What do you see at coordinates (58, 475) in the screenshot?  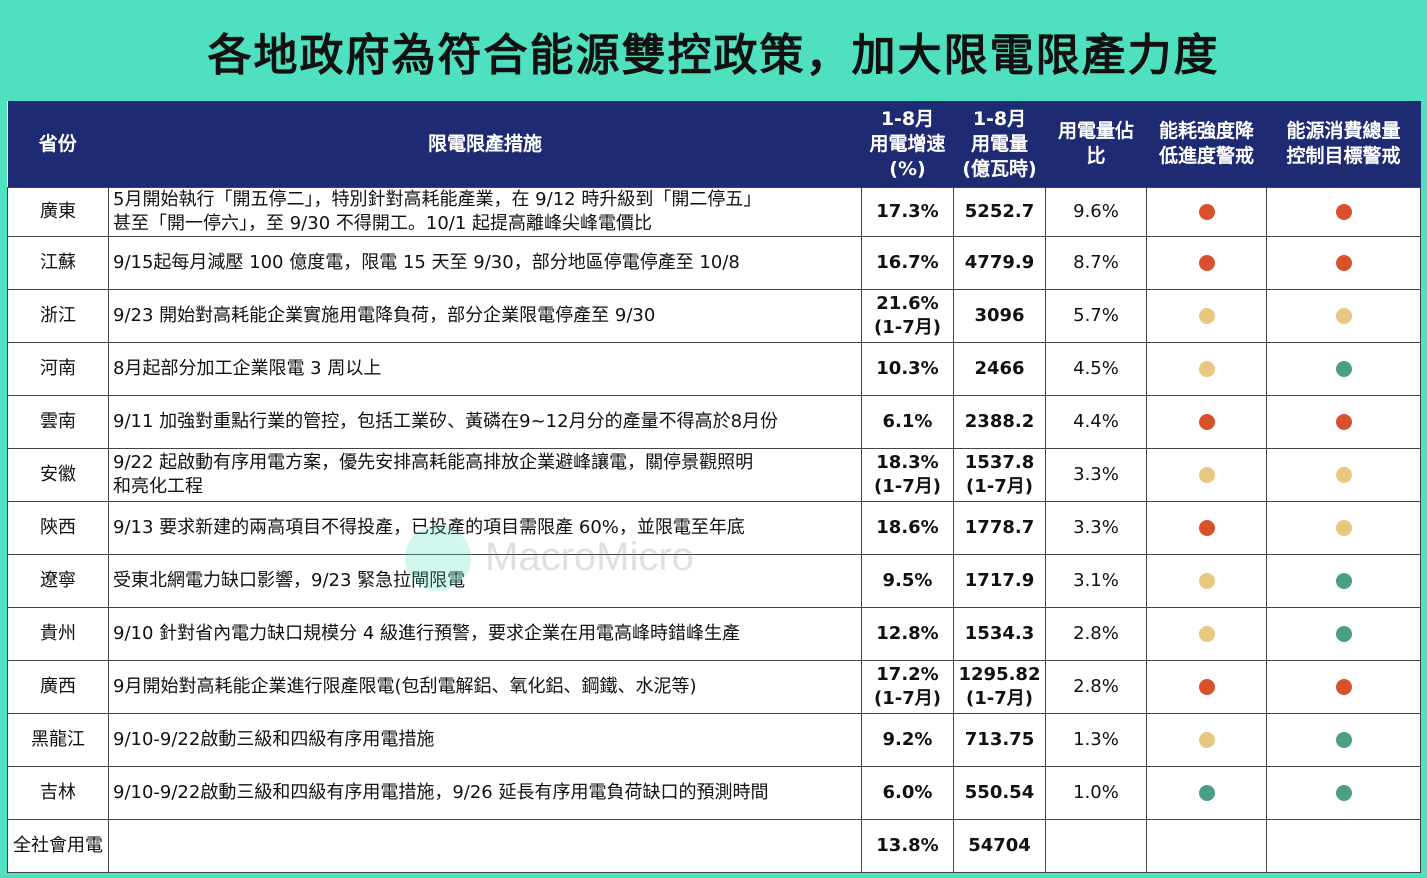 I see `province-cell: 安徽` at bounding box center [58, 475].